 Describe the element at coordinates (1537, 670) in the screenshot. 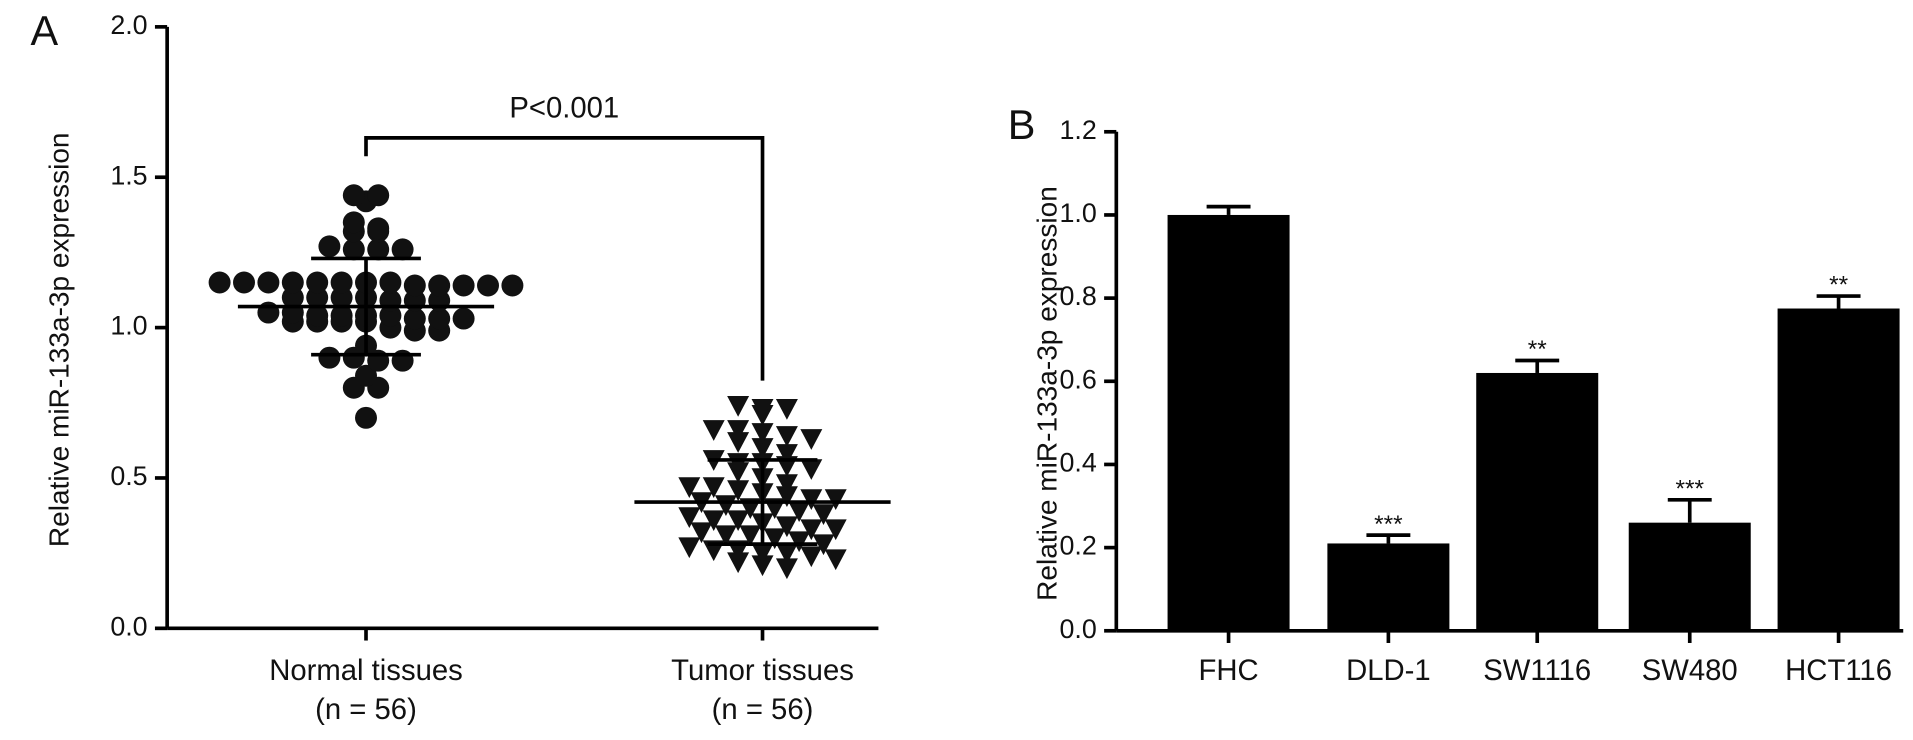

I see `x-tick-label: SW1116` at that location.